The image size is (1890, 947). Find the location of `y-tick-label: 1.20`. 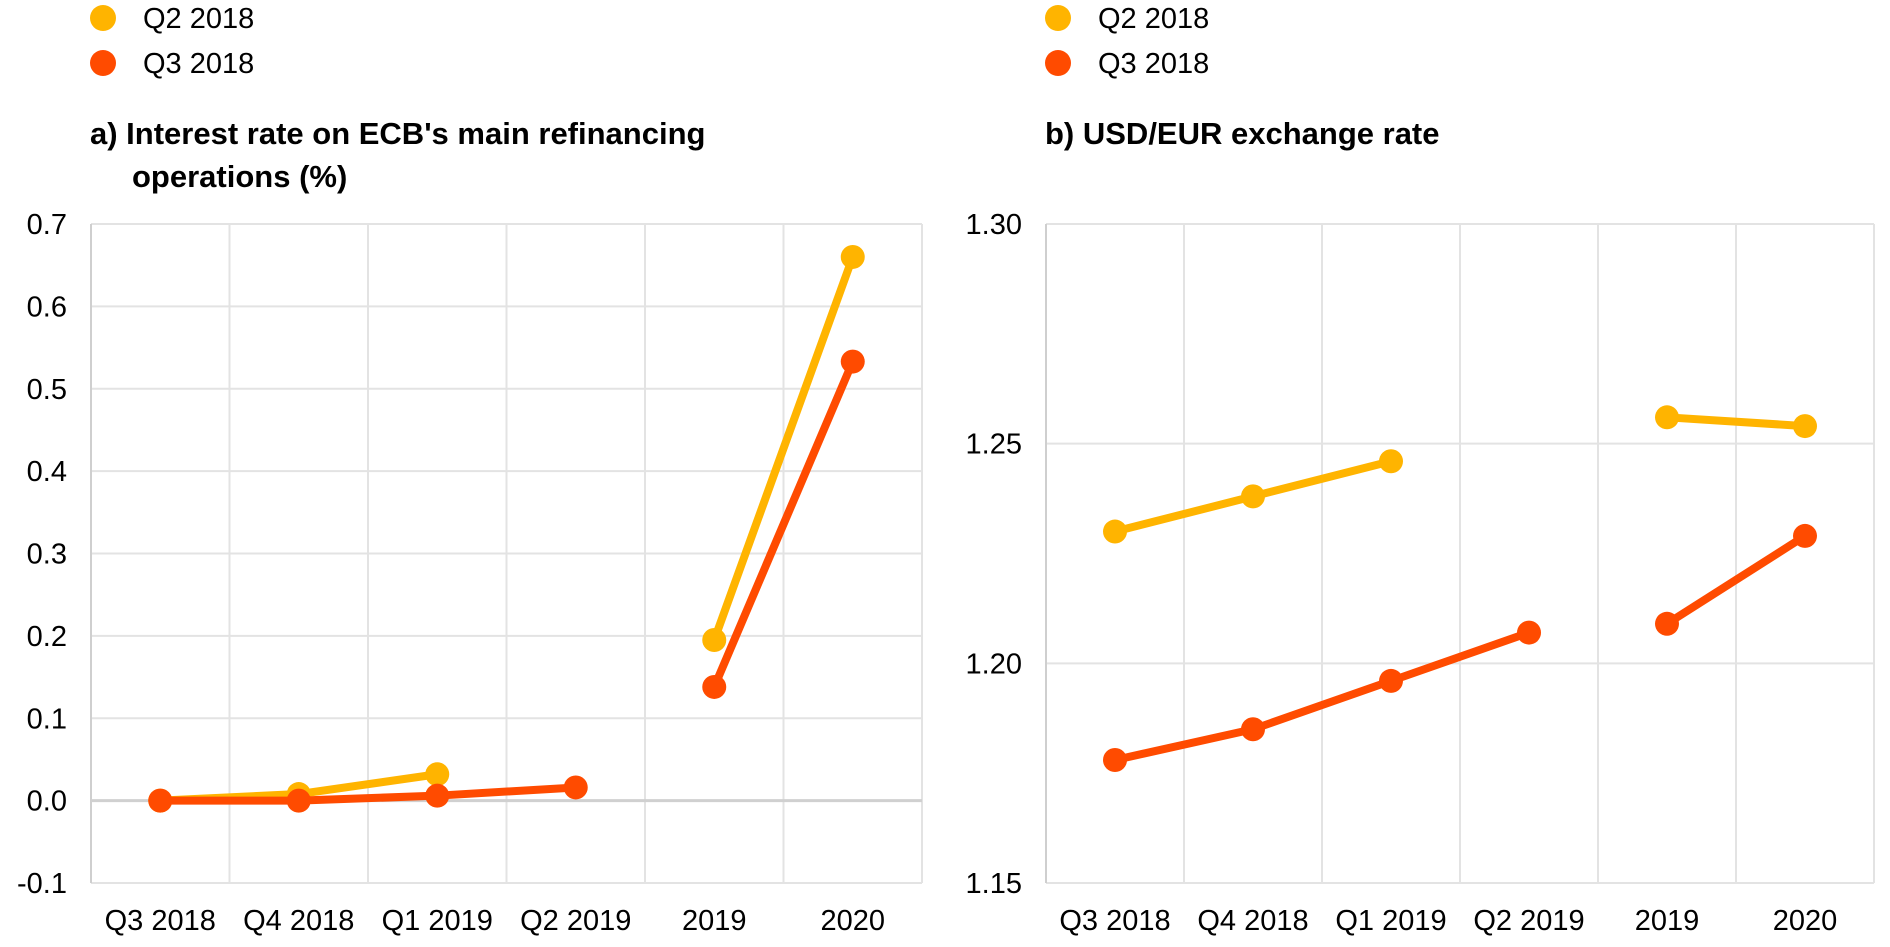

y-tick-label: 1.20 is located at coordinates (994, 664).